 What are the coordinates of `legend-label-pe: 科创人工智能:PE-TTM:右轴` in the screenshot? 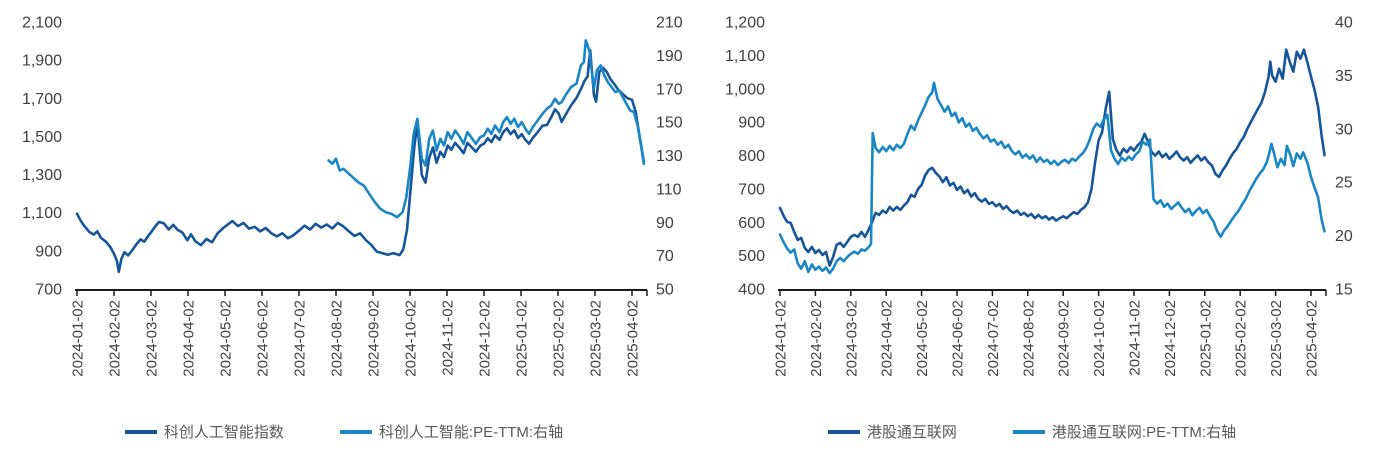 It's located at (471, 432).